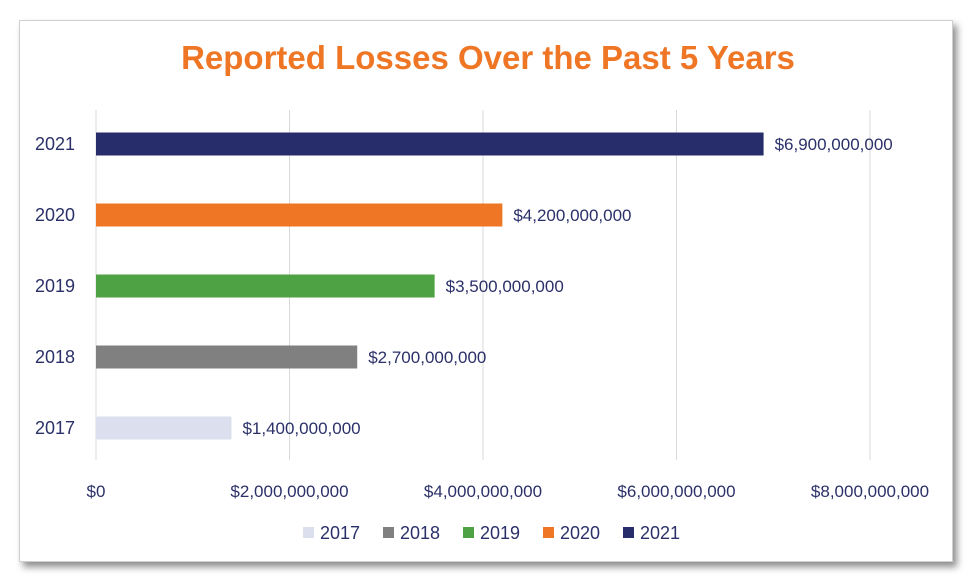  Describe the element at coordinates (308, 532) in the screenshot. I see `legend-swatch-2017` at that location.